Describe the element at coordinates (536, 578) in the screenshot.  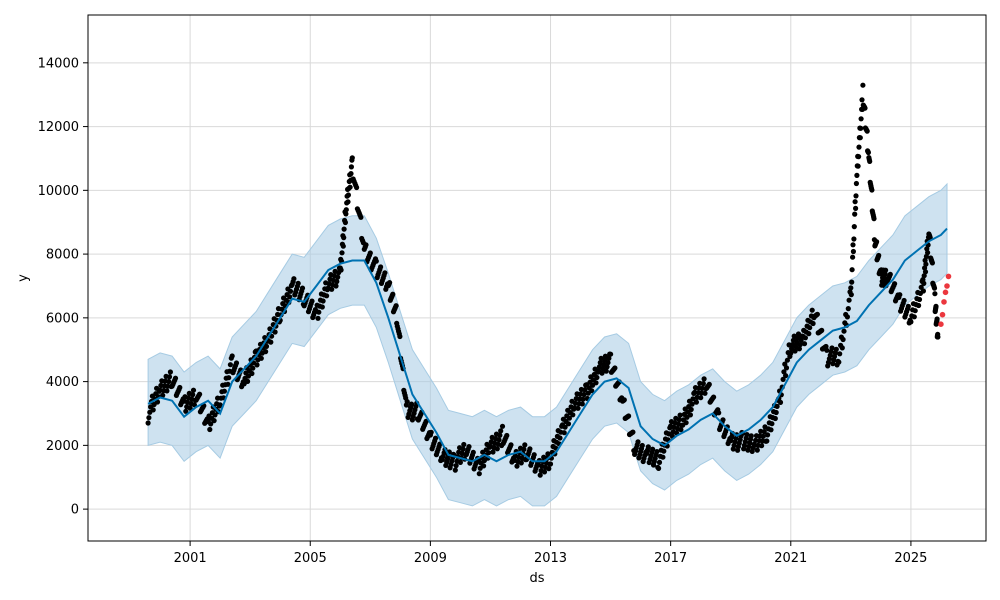
I see `x-axis-label: ds` at that location.